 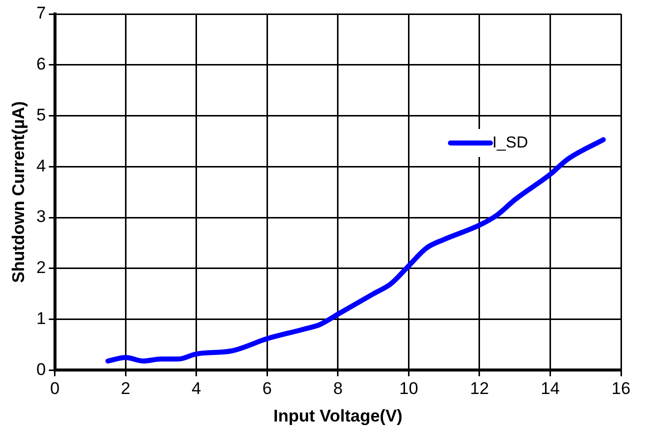 I want to click on x-tick-label: 4, so click(x=197, y=388).